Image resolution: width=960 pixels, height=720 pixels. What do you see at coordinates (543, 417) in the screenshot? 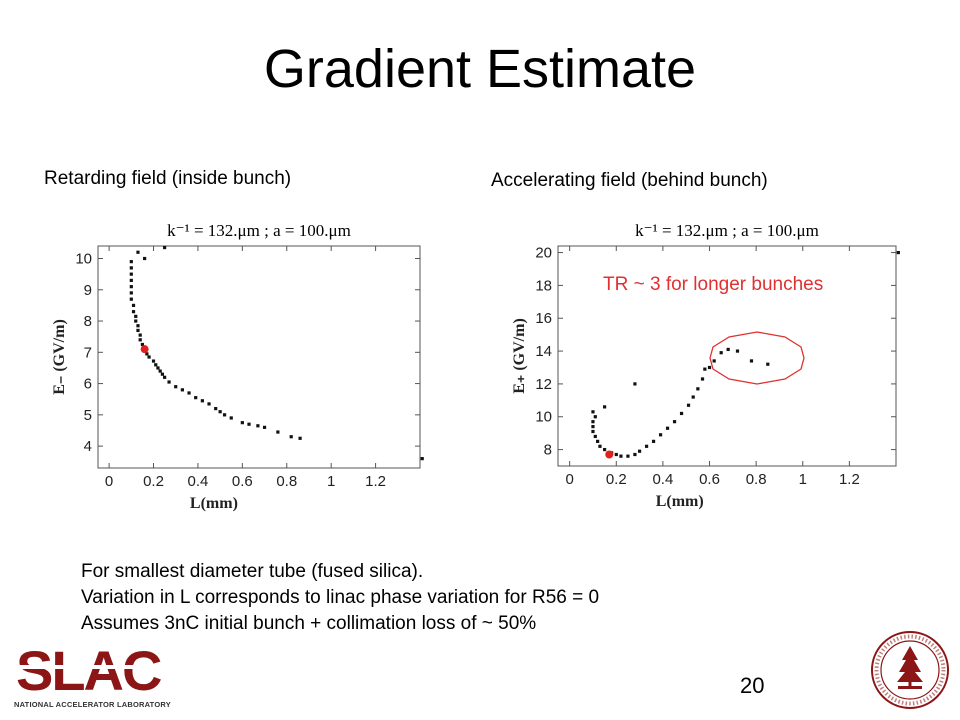
I see `y-tick-label: 10` at bounding box center [543, 417].